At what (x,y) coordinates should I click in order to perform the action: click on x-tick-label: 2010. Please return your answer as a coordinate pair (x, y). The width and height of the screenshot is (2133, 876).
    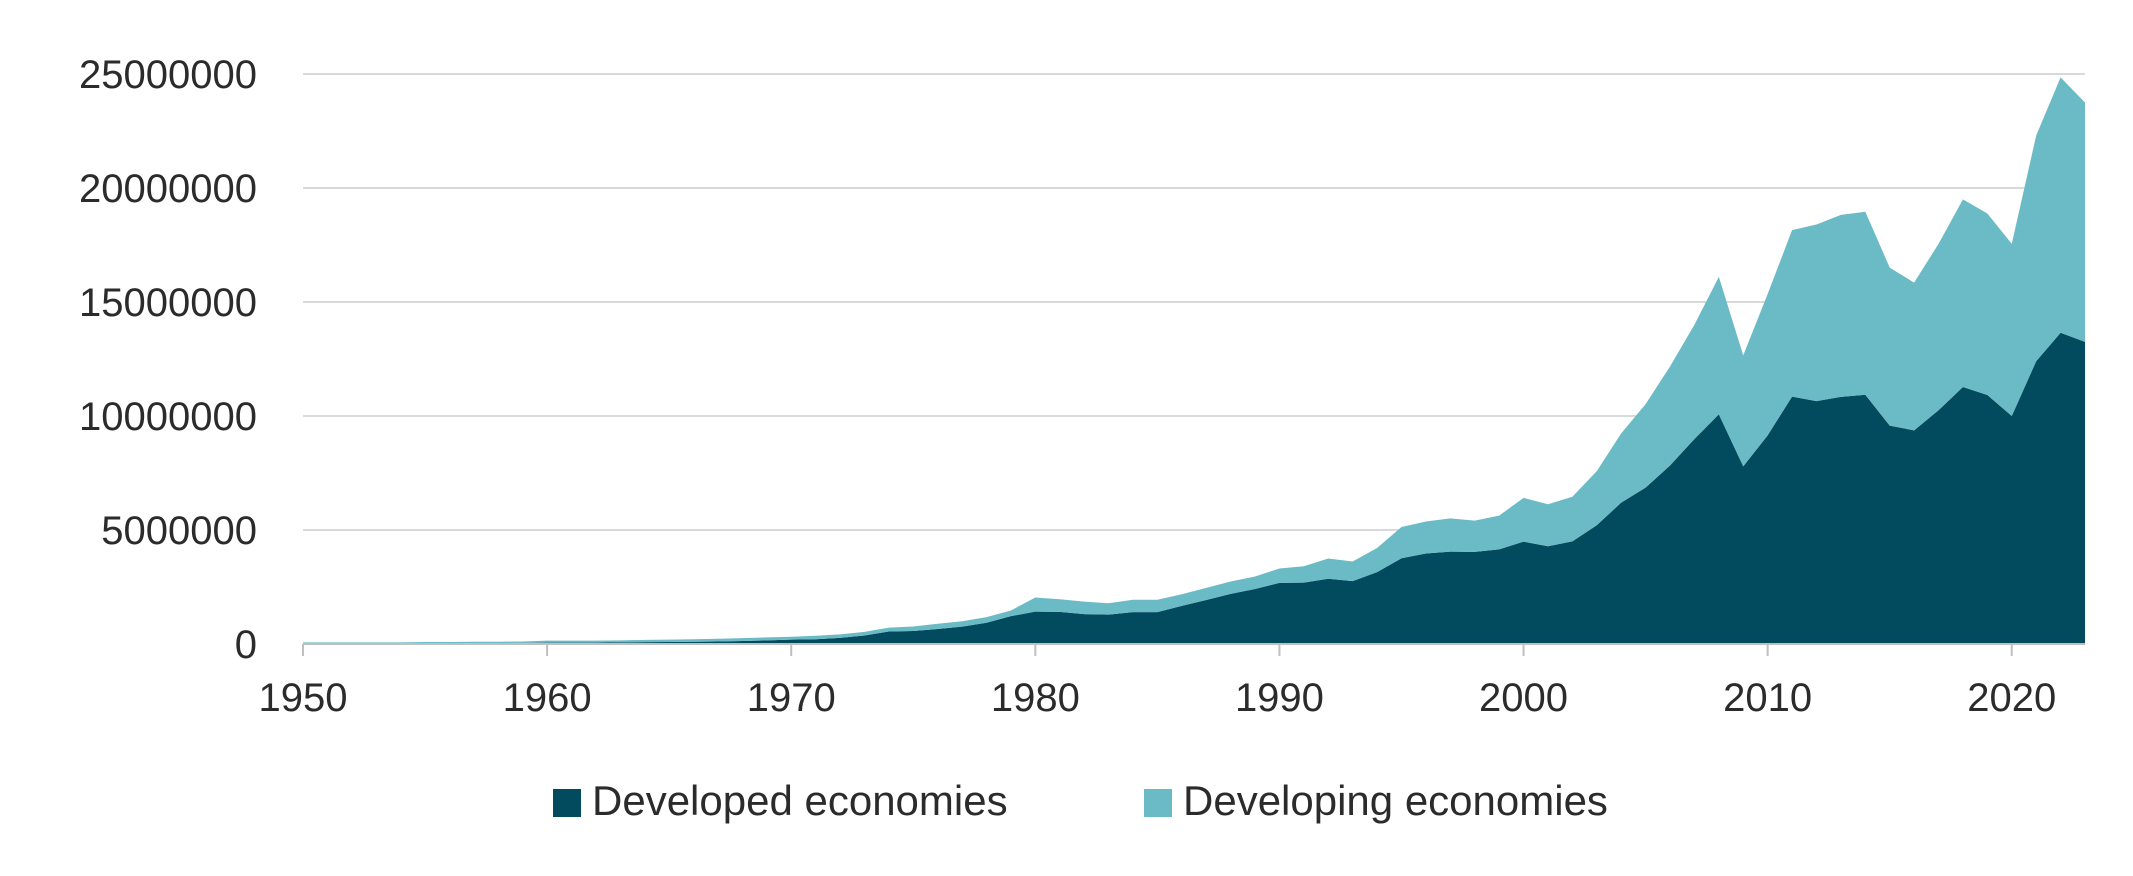
    Looking at the image, I should click on (1767, 698).